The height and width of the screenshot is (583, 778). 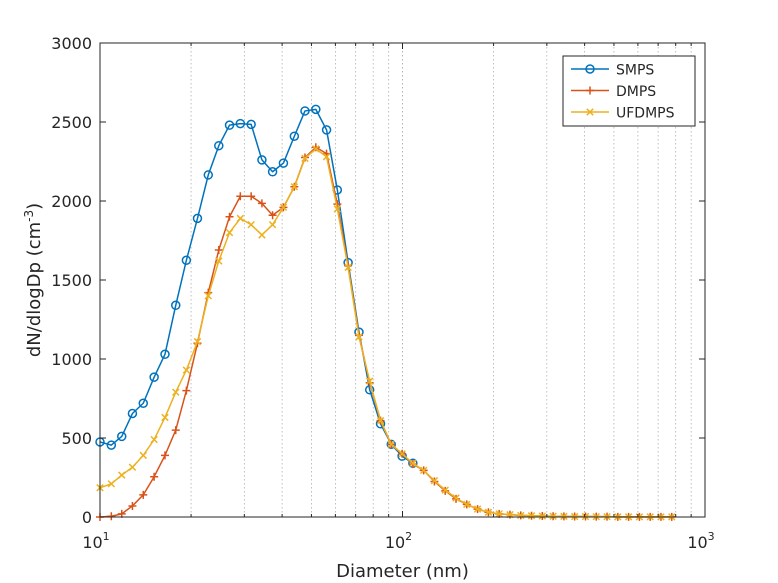 What do you see at coordinates (408, 536) in the screenshot?
I see `x-tick-label-exponent: 2` at bounding box center [408, 536].